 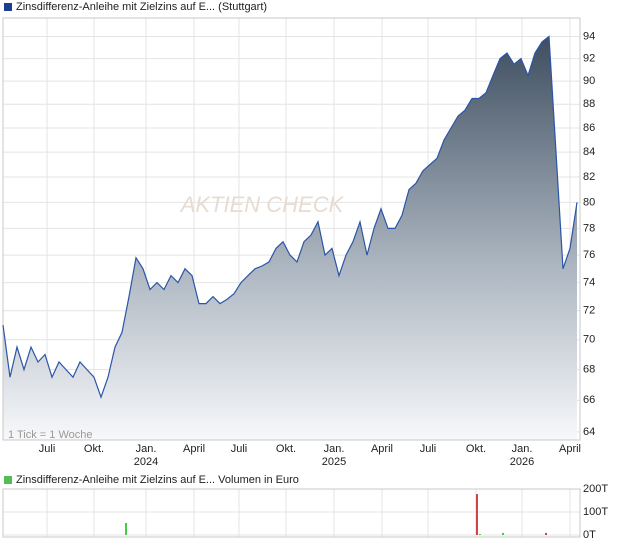 I want to click on y-tick-label: 88, so click(x=589, y=104).